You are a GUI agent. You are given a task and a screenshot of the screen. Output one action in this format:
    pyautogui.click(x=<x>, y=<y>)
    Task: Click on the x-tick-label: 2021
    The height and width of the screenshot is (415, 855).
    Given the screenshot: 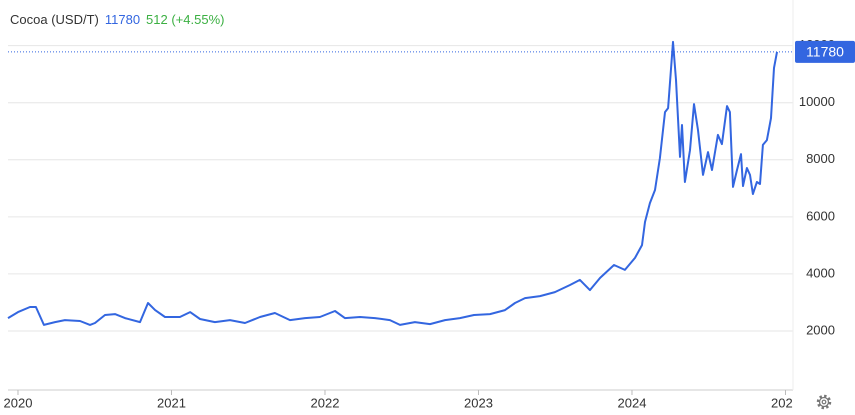 What is the action you would take?
    pyautogui.click(x=171, y=402)
    